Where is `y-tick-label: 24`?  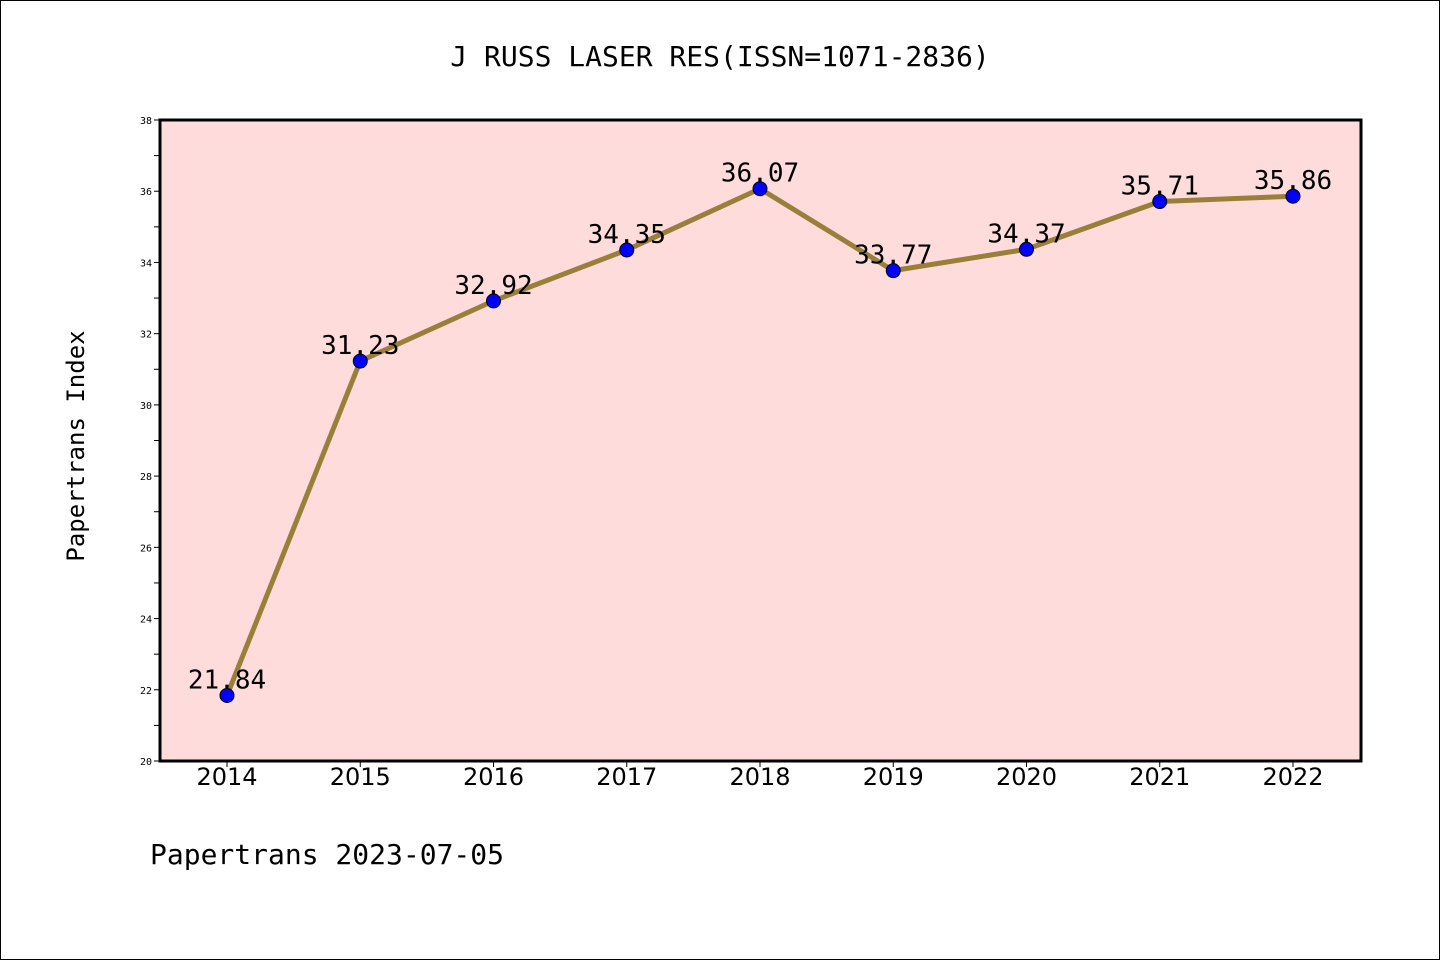 y-tick-label: 24 is located at coordinates (146, 620).